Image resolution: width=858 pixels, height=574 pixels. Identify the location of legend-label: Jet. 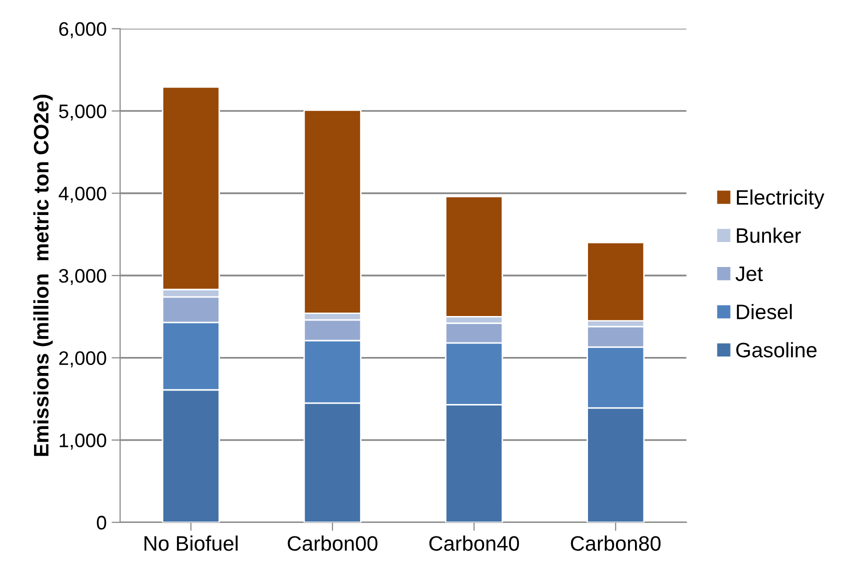
(749, 274).